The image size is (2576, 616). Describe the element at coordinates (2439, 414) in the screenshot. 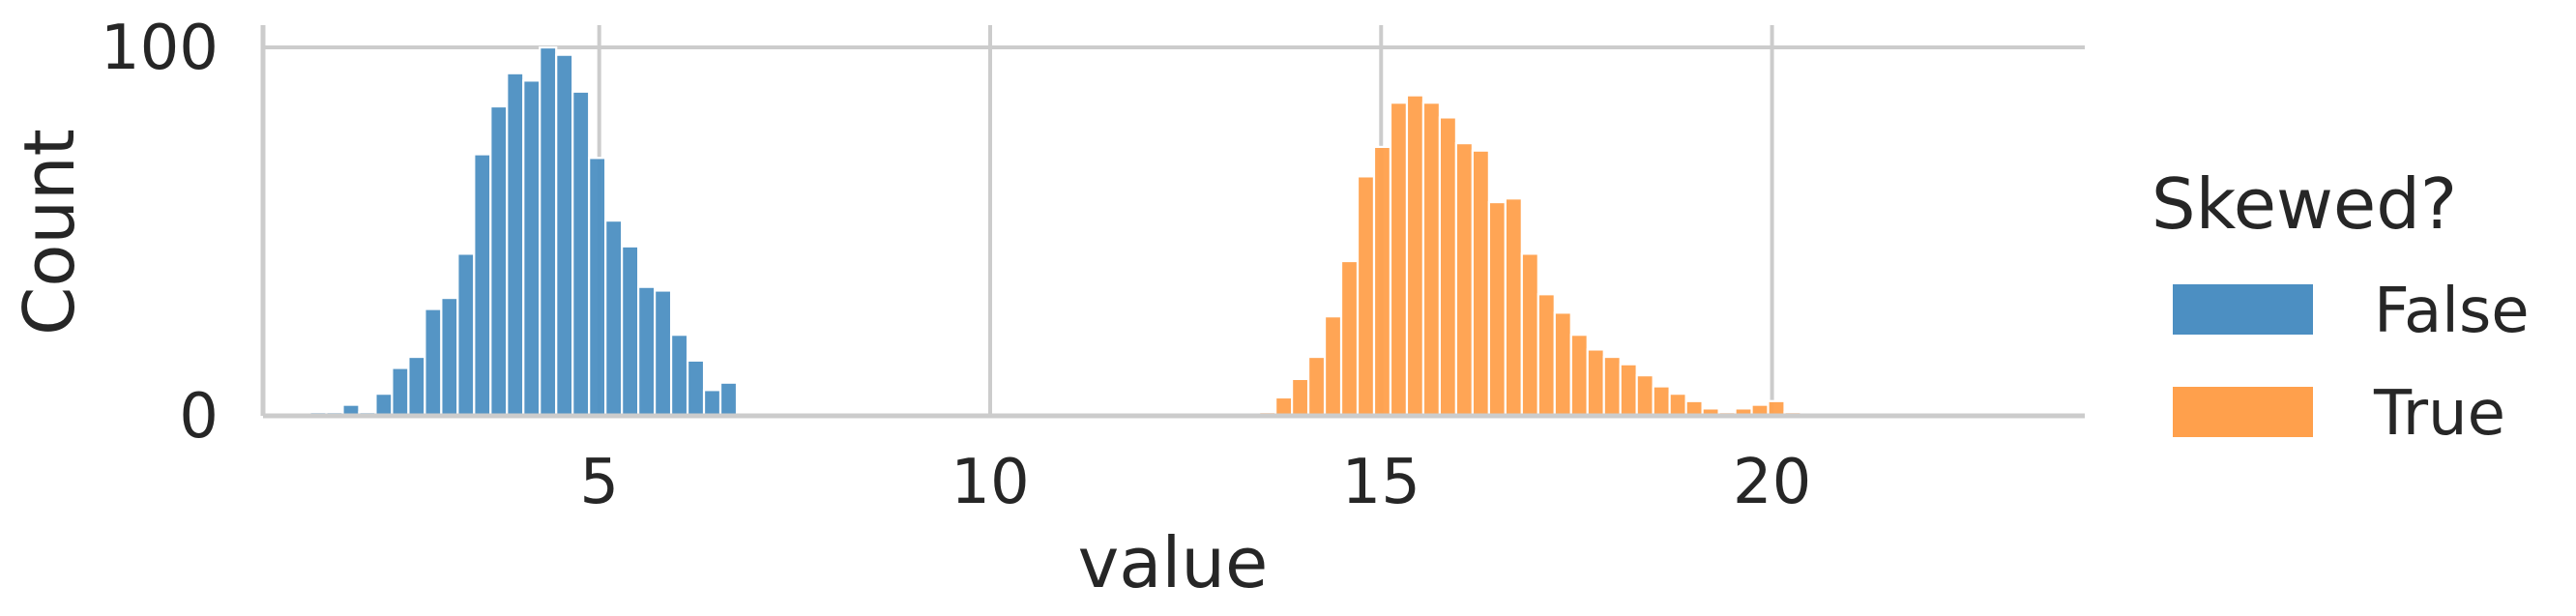

I see `legend-label-true: True` at that location.